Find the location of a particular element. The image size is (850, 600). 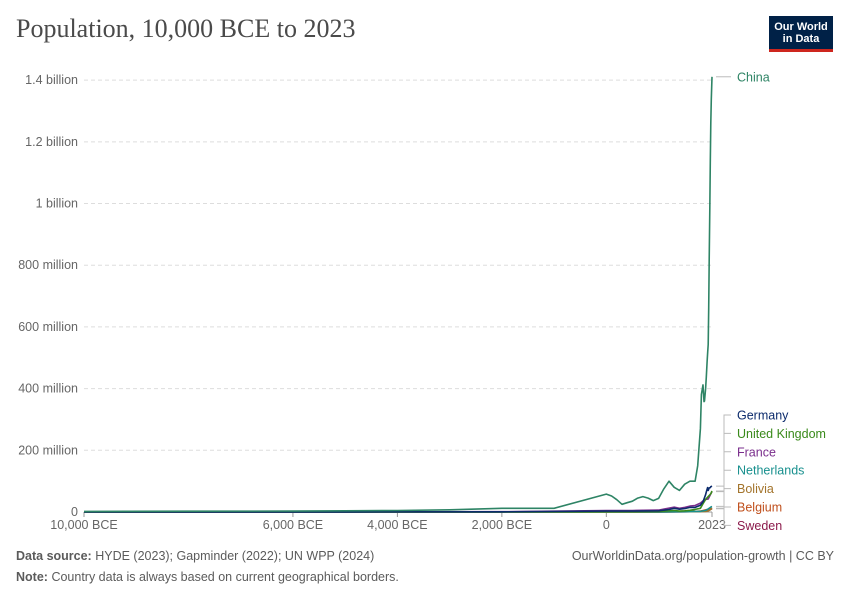

legend-label-netherlands: Netherlands is located at coordinates (770, 471).